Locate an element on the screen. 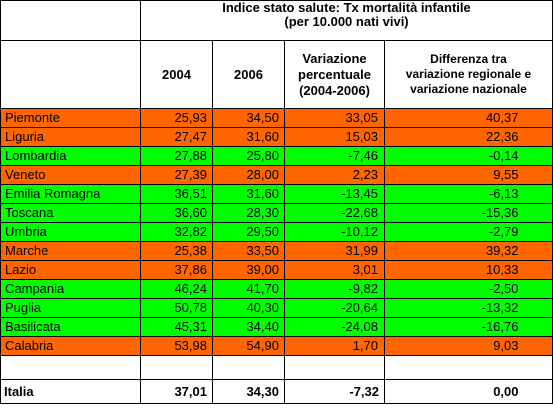  region-name-cell: Campania is located at coordinates (70, 289).